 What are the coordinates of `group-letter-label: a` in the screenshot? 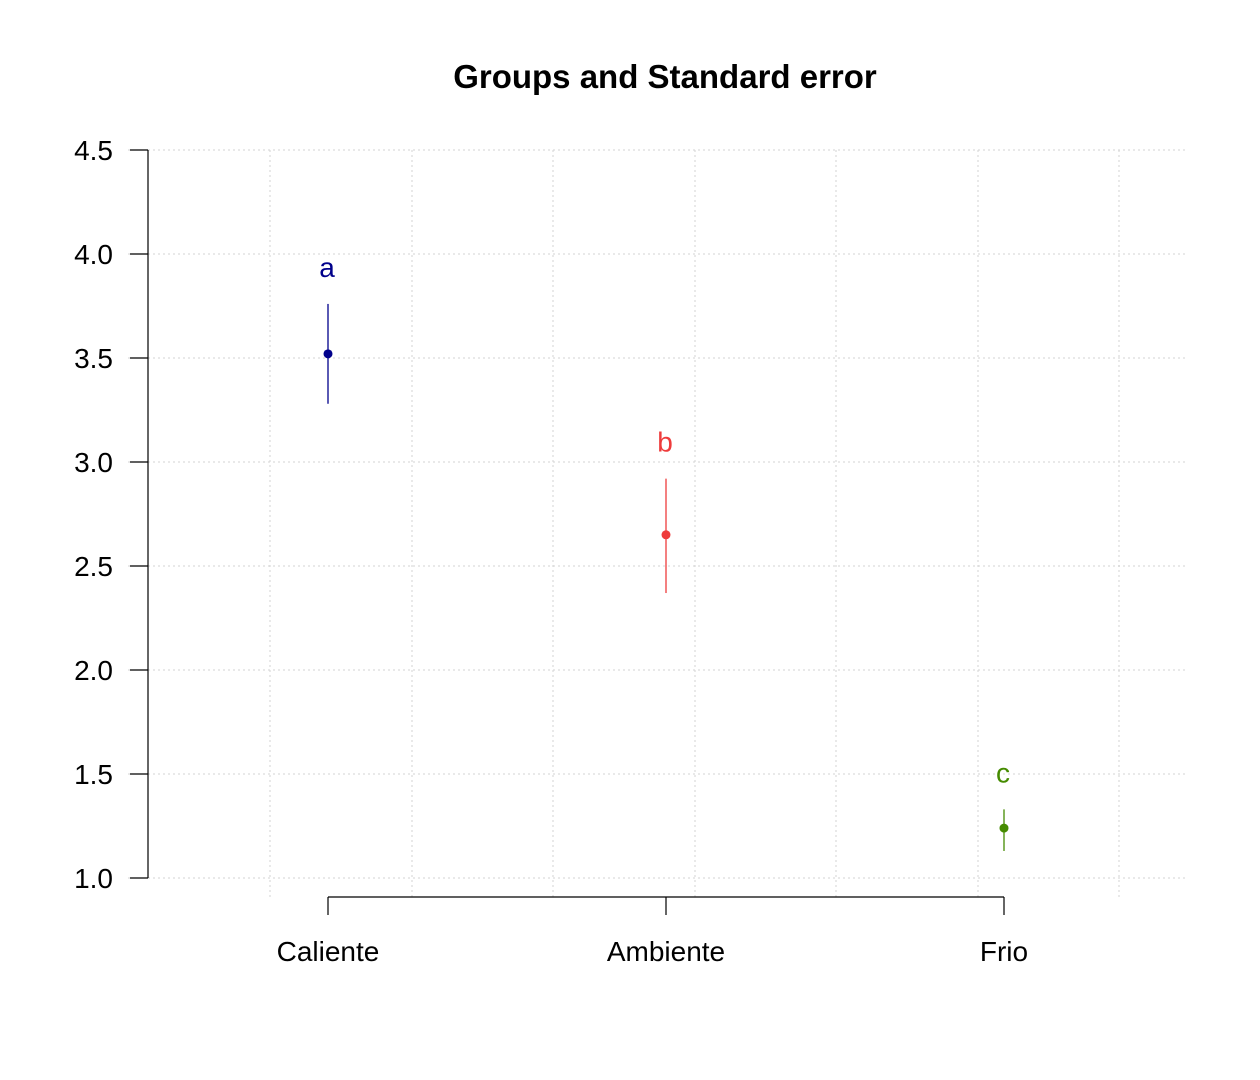 It's located at (327, 267).